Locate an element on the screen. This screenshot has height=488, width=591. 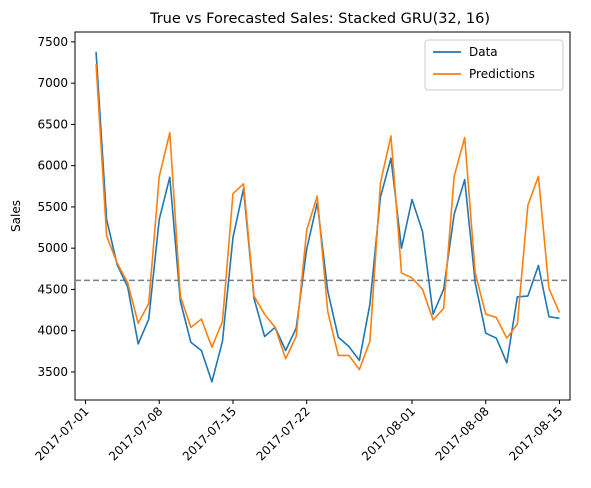
y-tick-label: 4000 is located at coordinates (52, 331).